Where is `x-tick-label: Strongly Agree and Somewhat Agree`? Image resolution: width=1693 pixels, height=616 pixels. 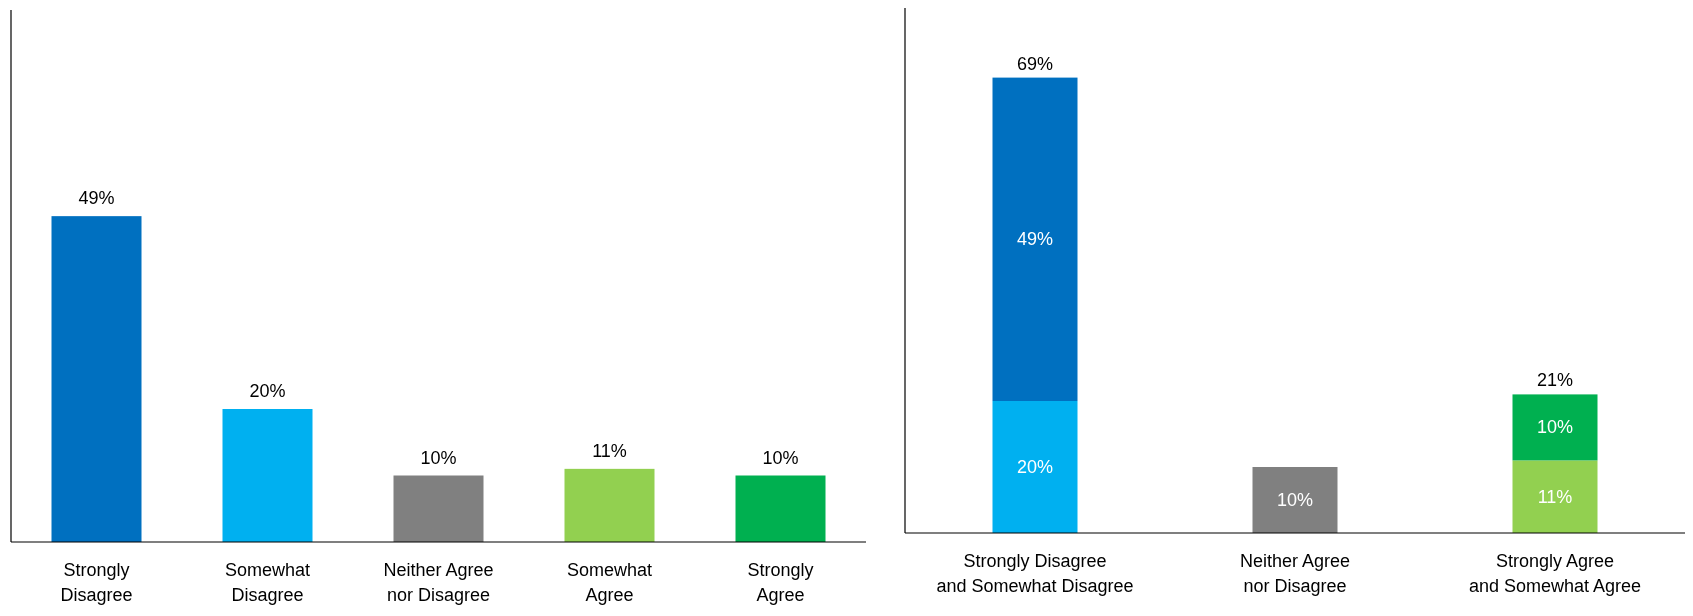 x-tick-label: Strongly Agree and Somewhat Agree is located at coordinates (1555, 573).